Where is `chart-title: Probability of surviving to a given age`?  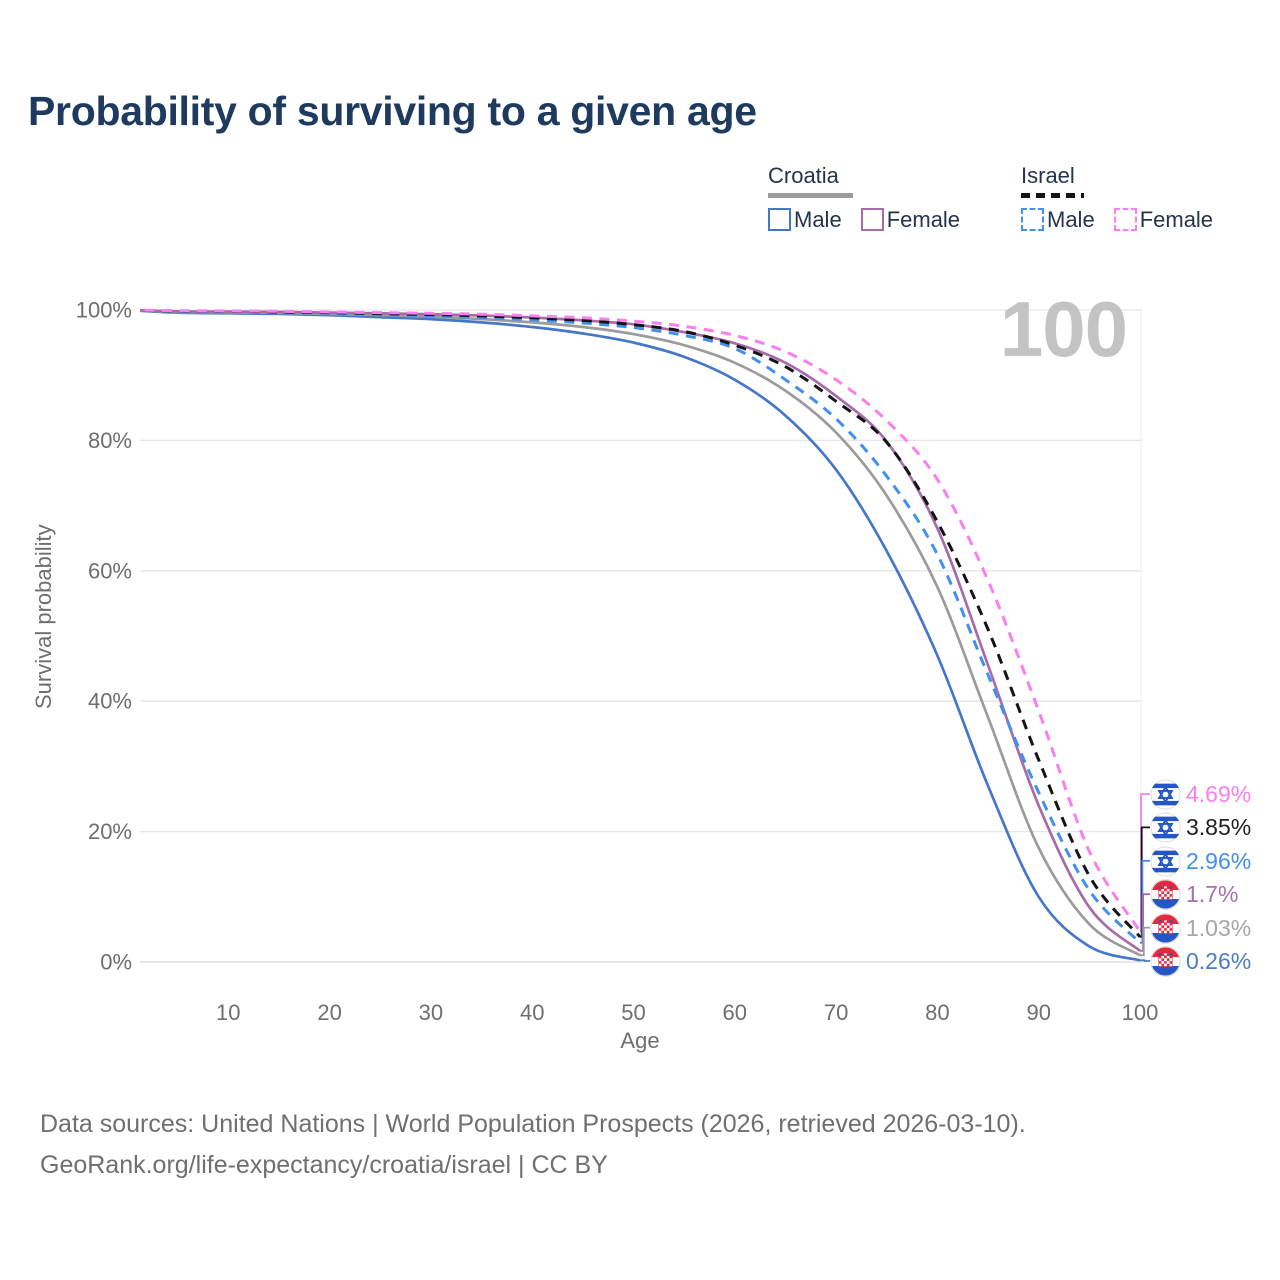
chart-title: Probability of surviving to a given age is located at coordinates (392, 111).